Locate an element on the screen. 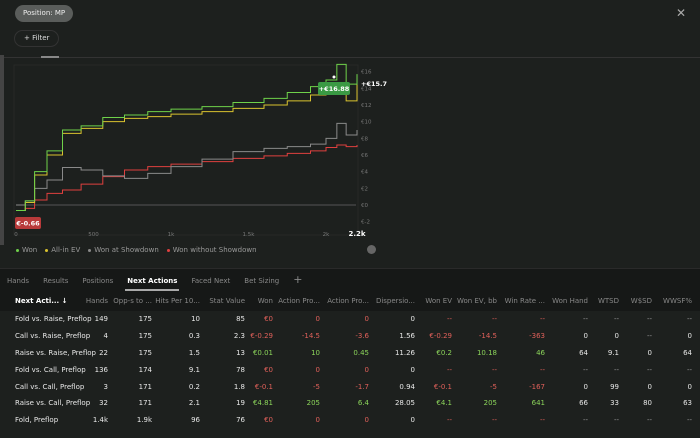 This screenshot has width=700, height=438. legend-item: All-in EV is located at coordinates (62, 250).